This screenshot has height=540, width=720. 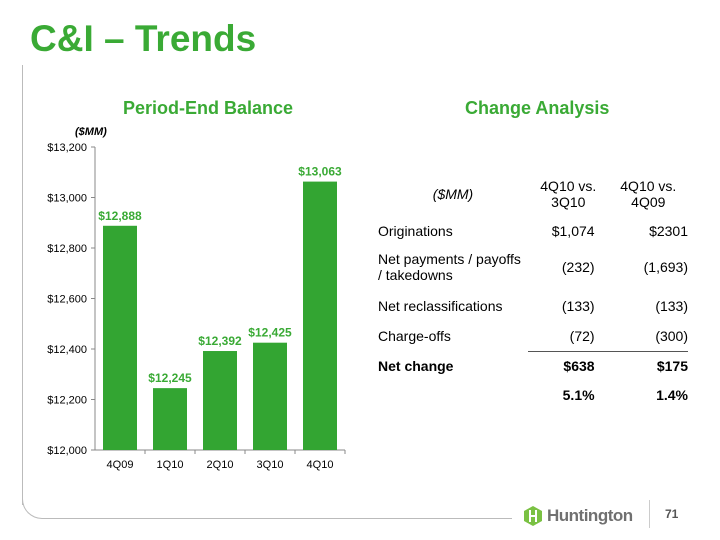 What do you see at coordinates (533, 306) in the screenshot?
I see `table-row: Net reclassifications (133) (133)` at bounding box center [533, 306].